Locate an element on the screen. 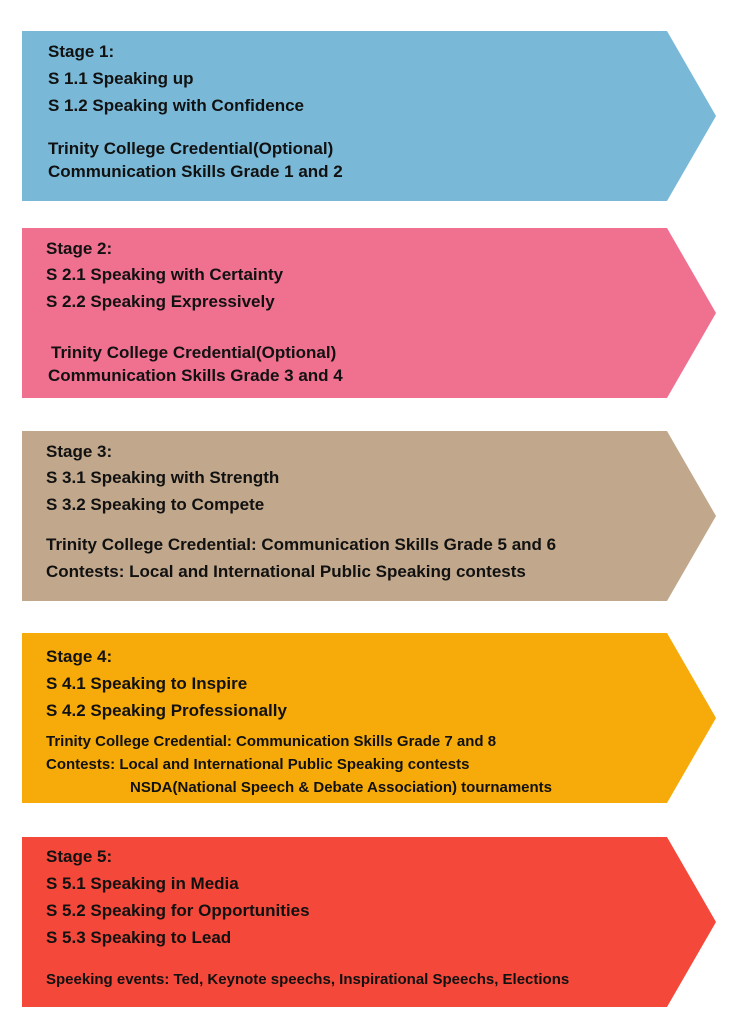  stage-5-item-3: S 5.3 Speaking to Lead is located at coordinates (139, 937).